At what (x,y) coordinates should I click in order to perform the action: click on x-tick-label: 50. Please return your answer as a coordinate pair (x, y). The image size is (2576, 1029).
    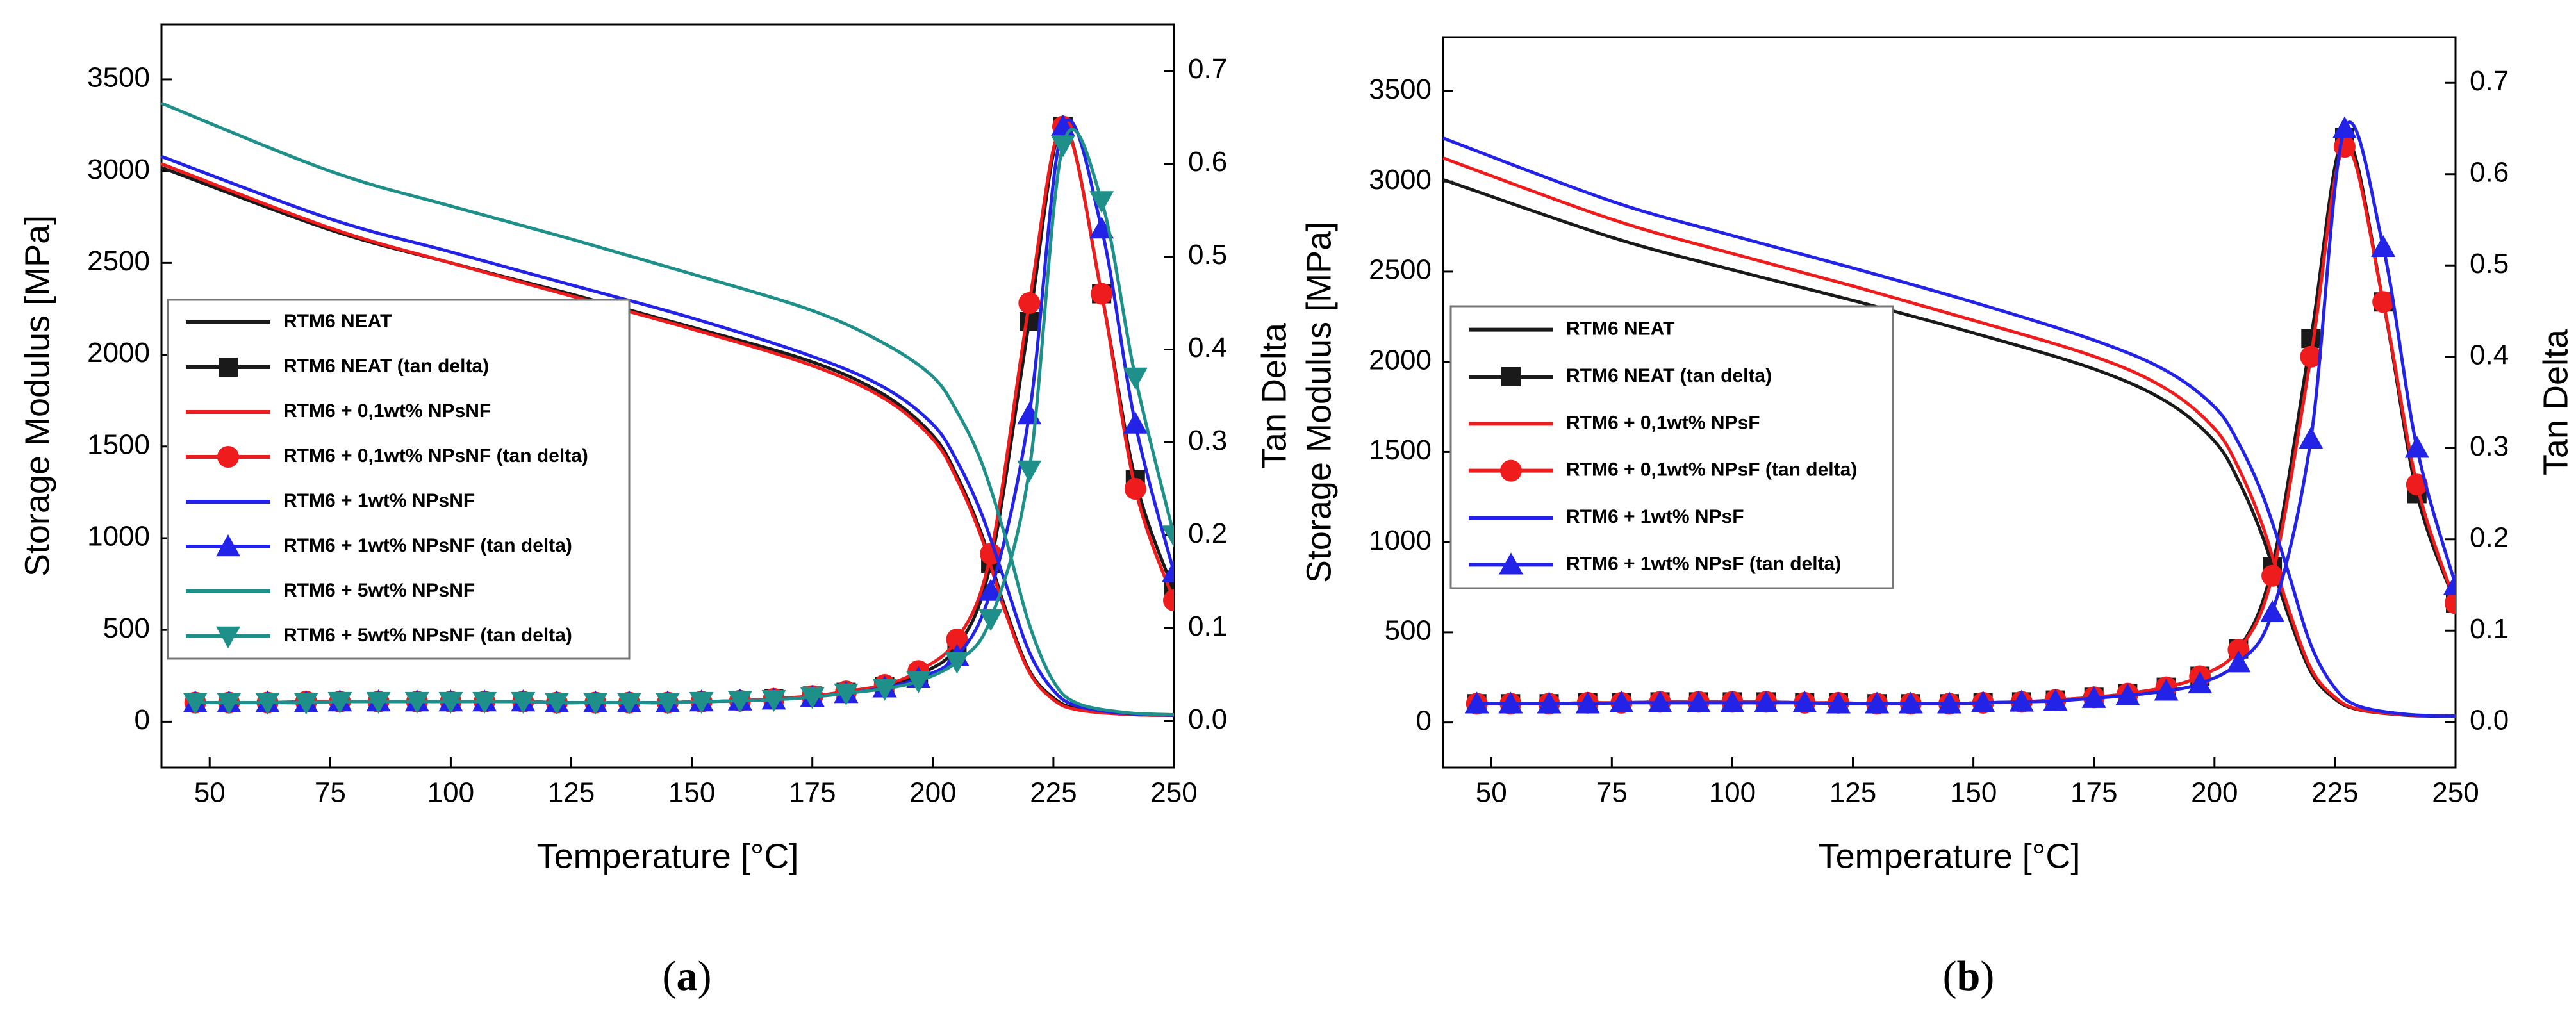
    Looking at the image, I should click on (1491, 793).